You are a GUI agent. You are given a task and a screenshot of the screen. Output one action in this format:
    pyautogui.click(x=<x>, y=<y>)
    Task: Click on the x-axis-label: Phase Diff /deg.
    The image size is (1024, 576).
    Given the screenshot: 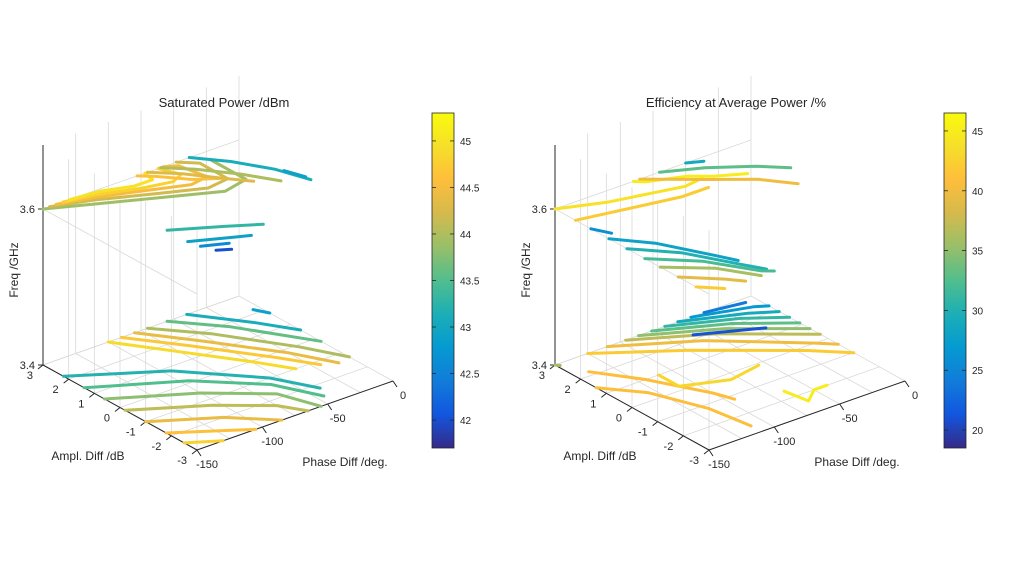 What is the action you would take?
    pyautogui.click(x=856, y=462)
    